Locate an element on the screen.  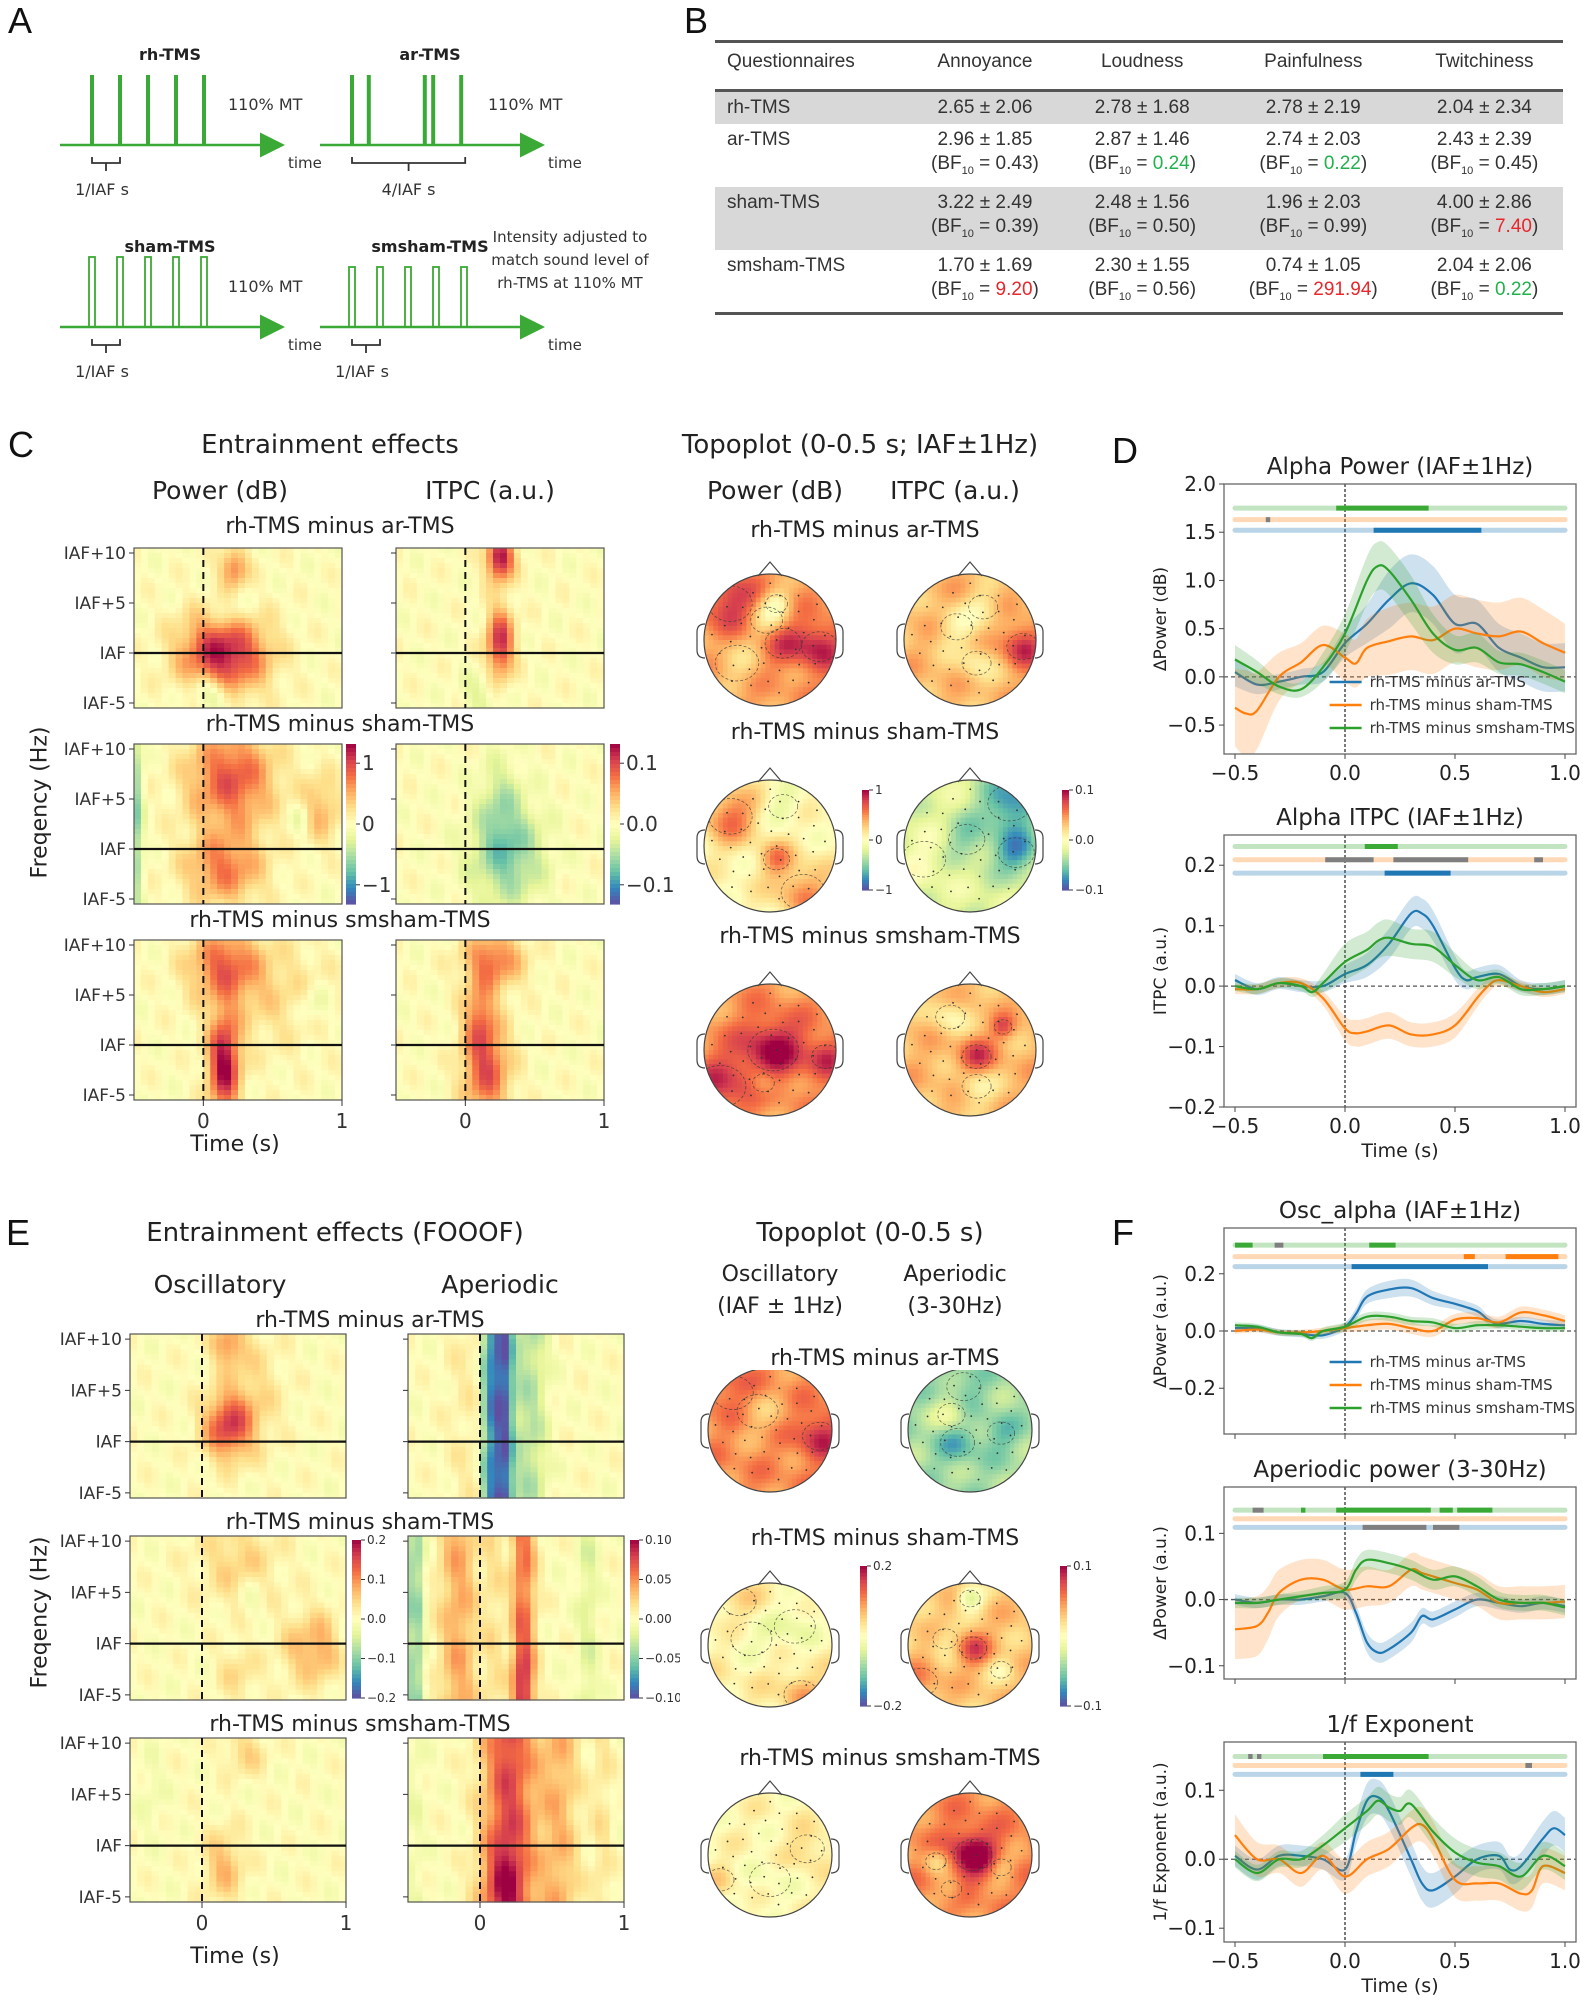
stim-title: sham-TMS is located at coordinates (169, 246).